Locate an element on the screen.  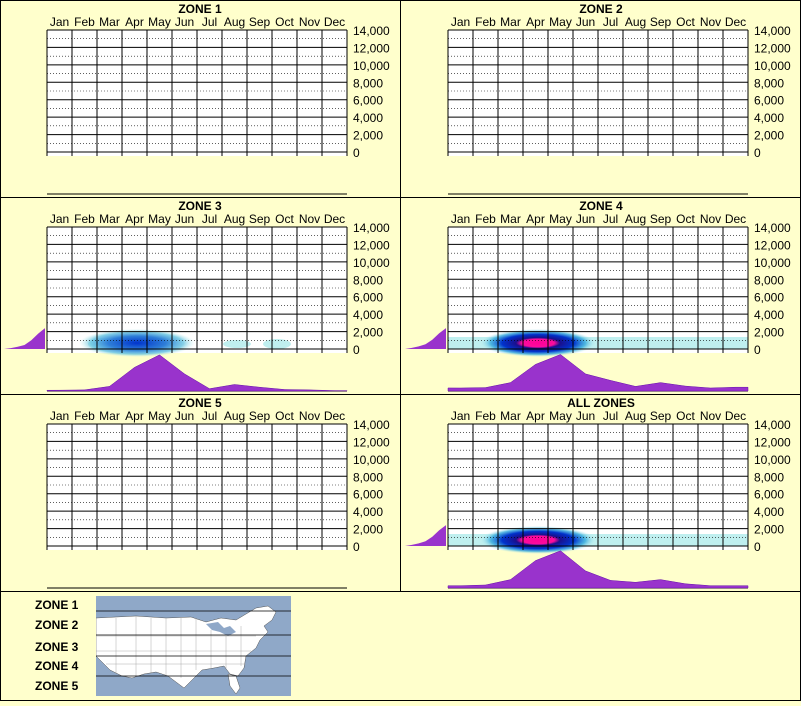
panel-title: ZONE 1 is located at coordinates (200, 9).